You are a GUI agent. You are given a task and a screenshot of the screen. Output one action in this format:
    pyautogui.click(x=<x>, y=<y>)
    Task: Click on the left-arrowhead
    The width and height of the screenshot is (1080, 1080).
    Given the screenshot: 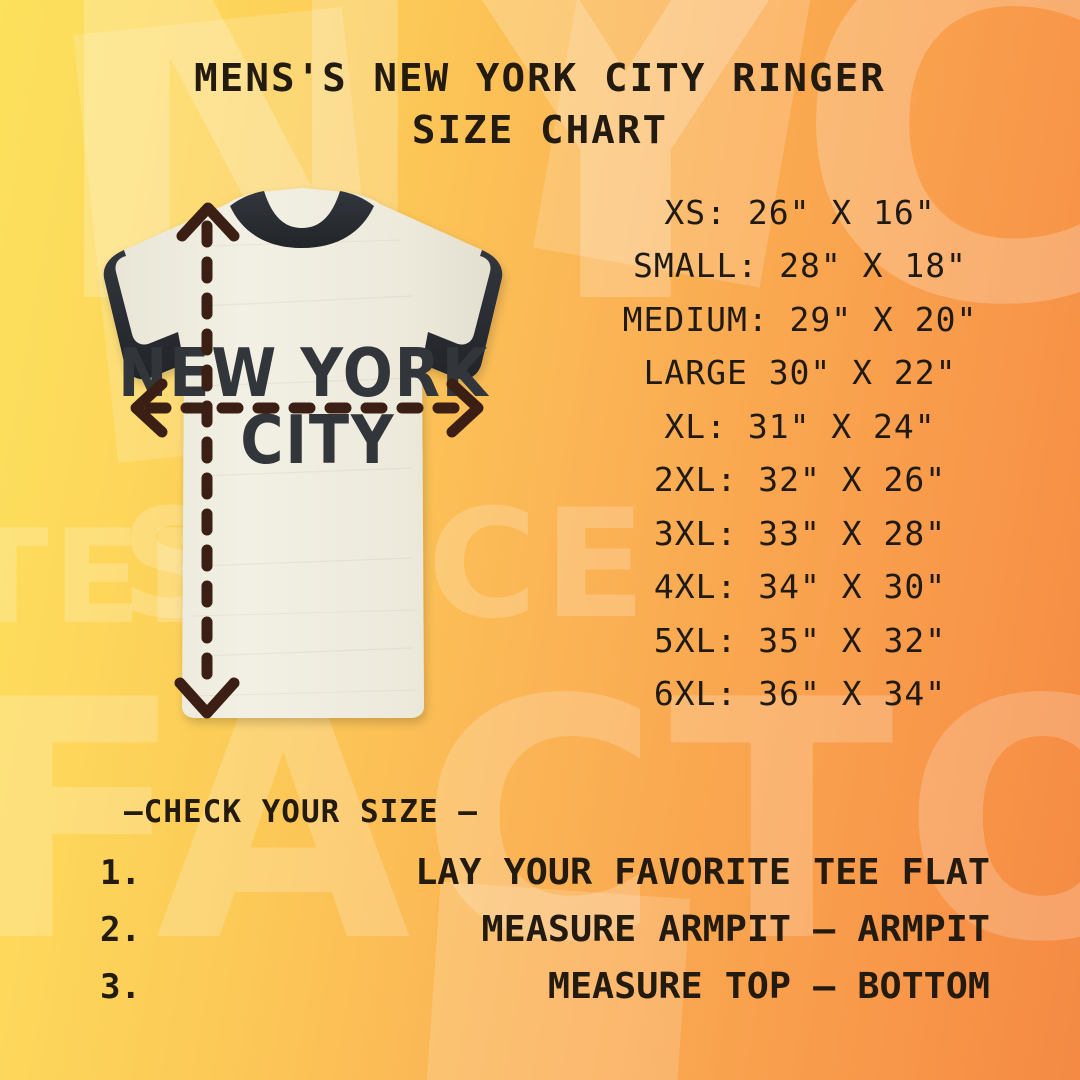 What is the action you would take?
    pyautogui.click(x=149, y=408)
    